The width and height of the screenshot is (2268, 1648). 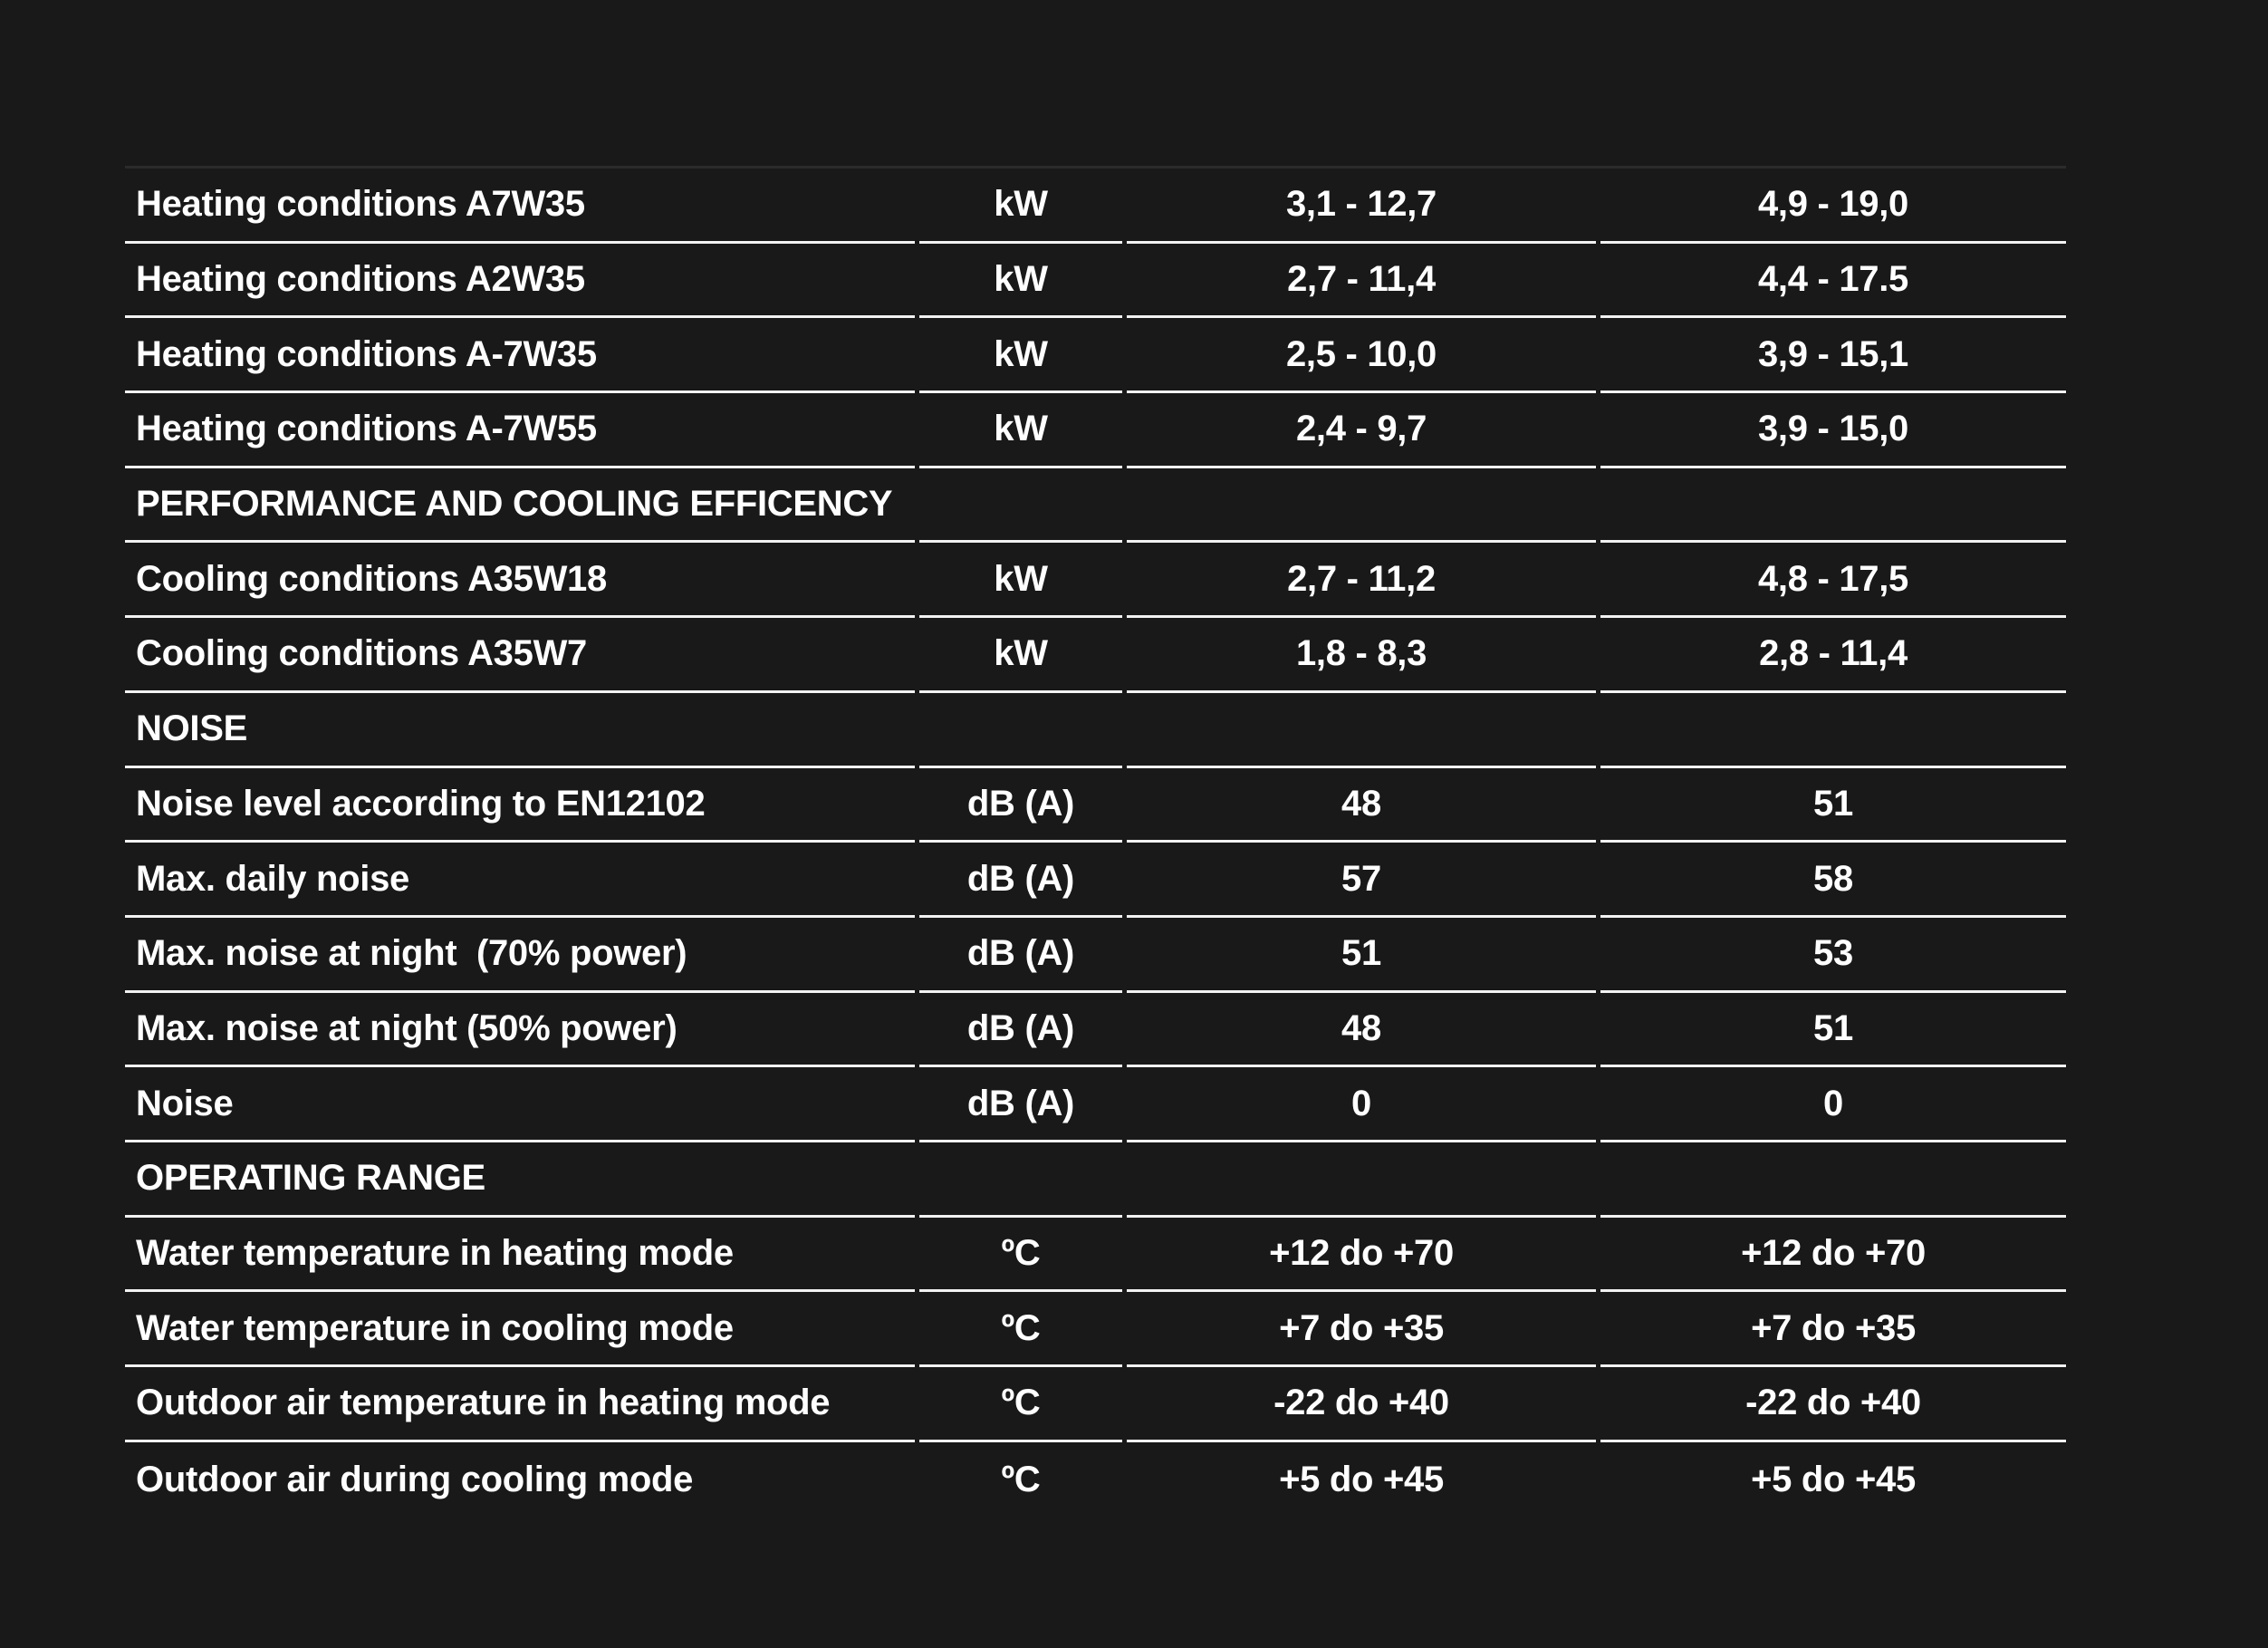 I want to click on row-label: Heating conditions A7W35, so click(x=520, y=207).